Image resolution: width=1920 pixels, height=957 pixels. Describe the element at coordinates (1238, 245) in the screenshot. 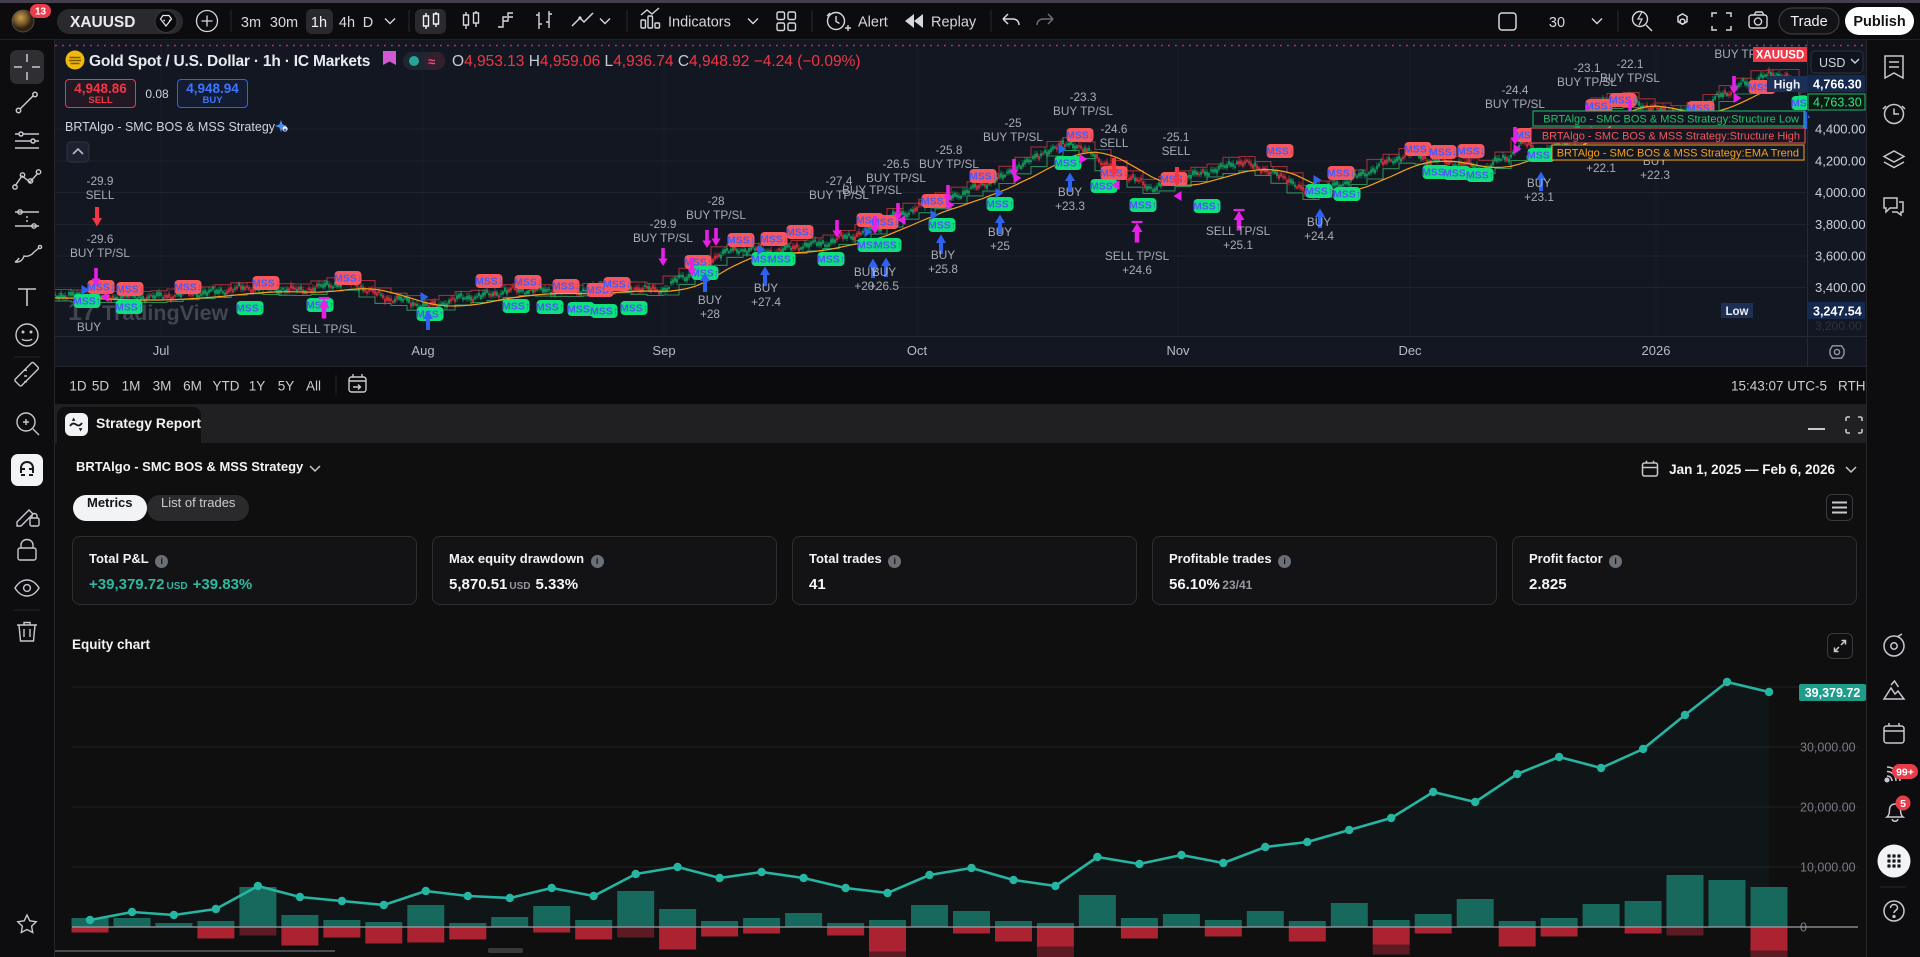

I see `svg-text: +25.1` at that location.